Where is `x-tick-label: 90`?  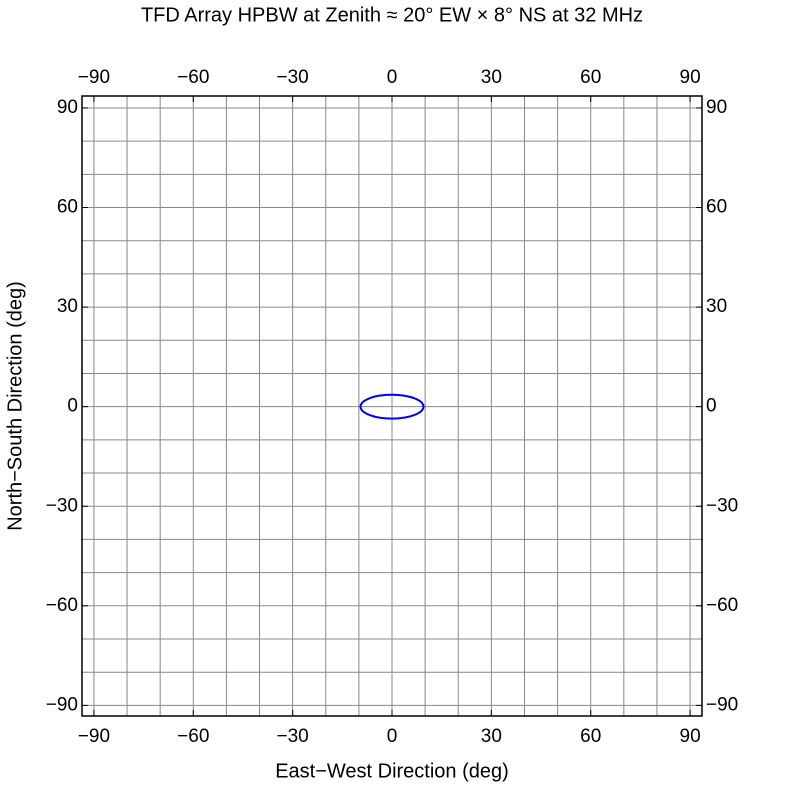 x-tick-label: 90 is located at coordinates (690, 736).